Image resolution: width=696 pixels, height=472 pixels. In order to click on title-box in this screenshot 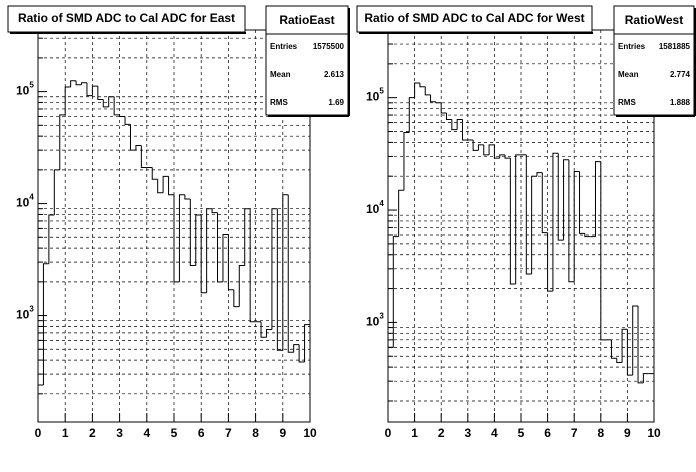, I will do `click(126, 19)`.